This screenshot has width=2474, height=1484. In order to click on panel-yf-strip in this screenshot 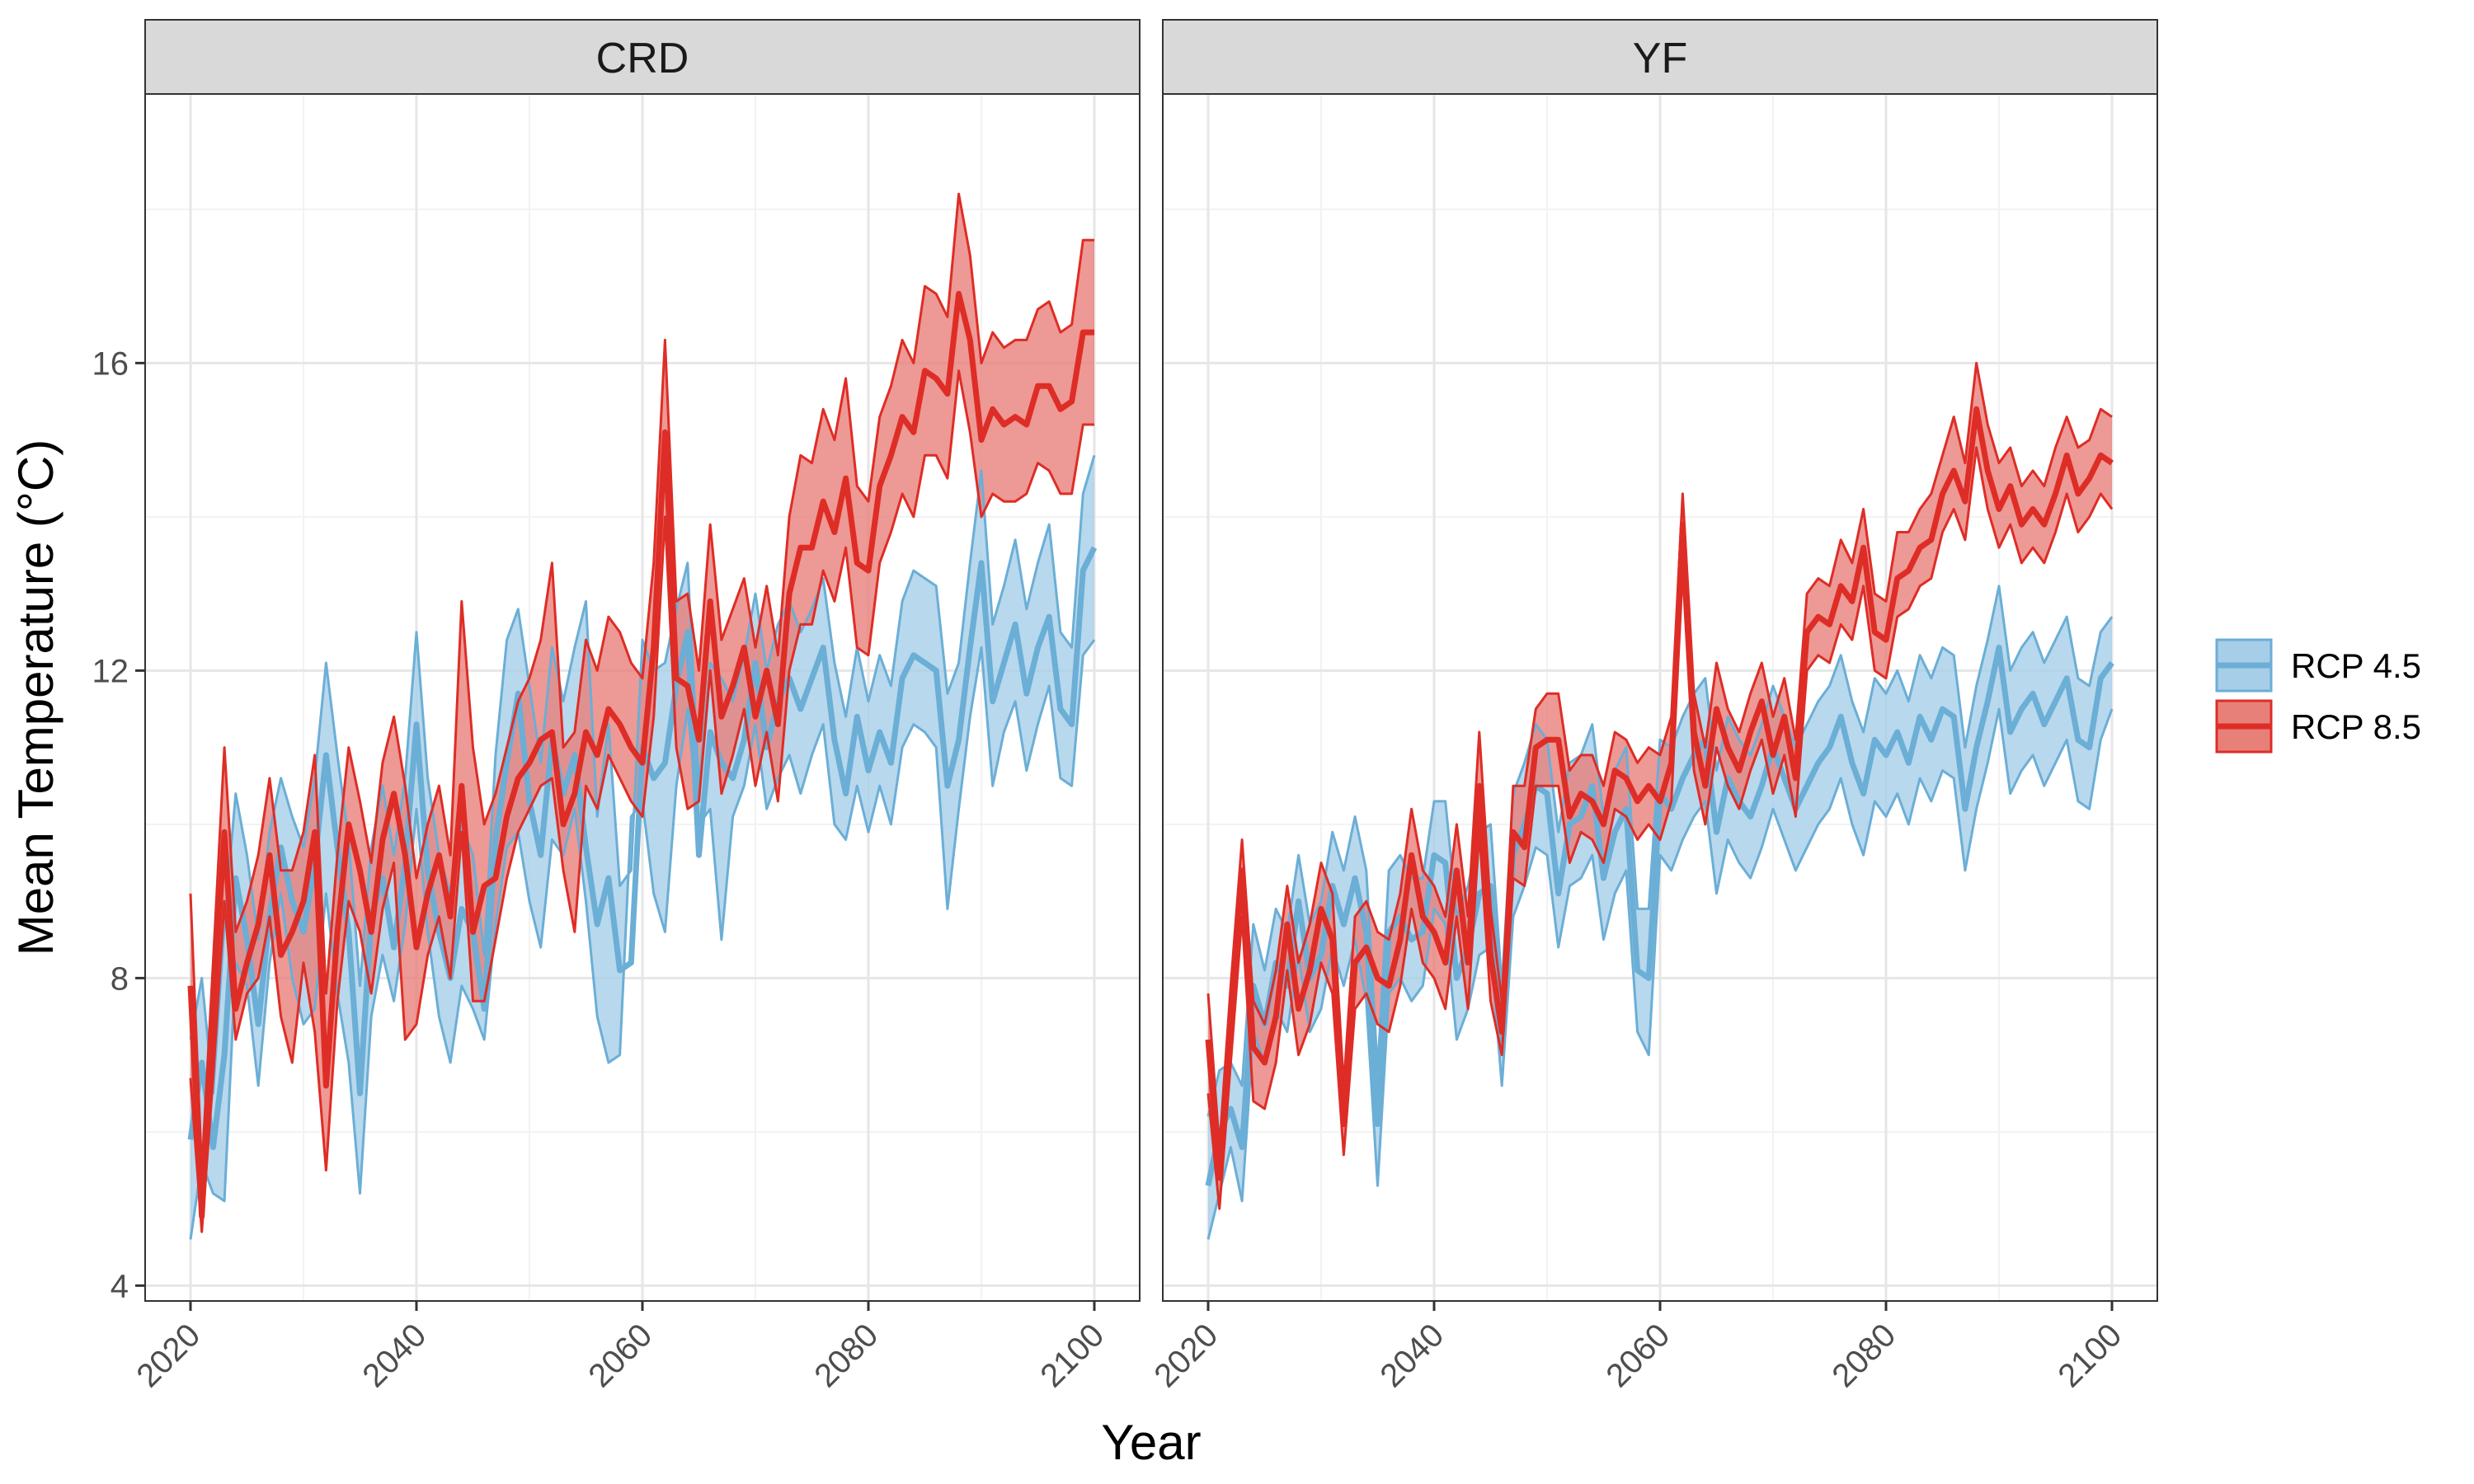, I will do `click(1660, 57)`.